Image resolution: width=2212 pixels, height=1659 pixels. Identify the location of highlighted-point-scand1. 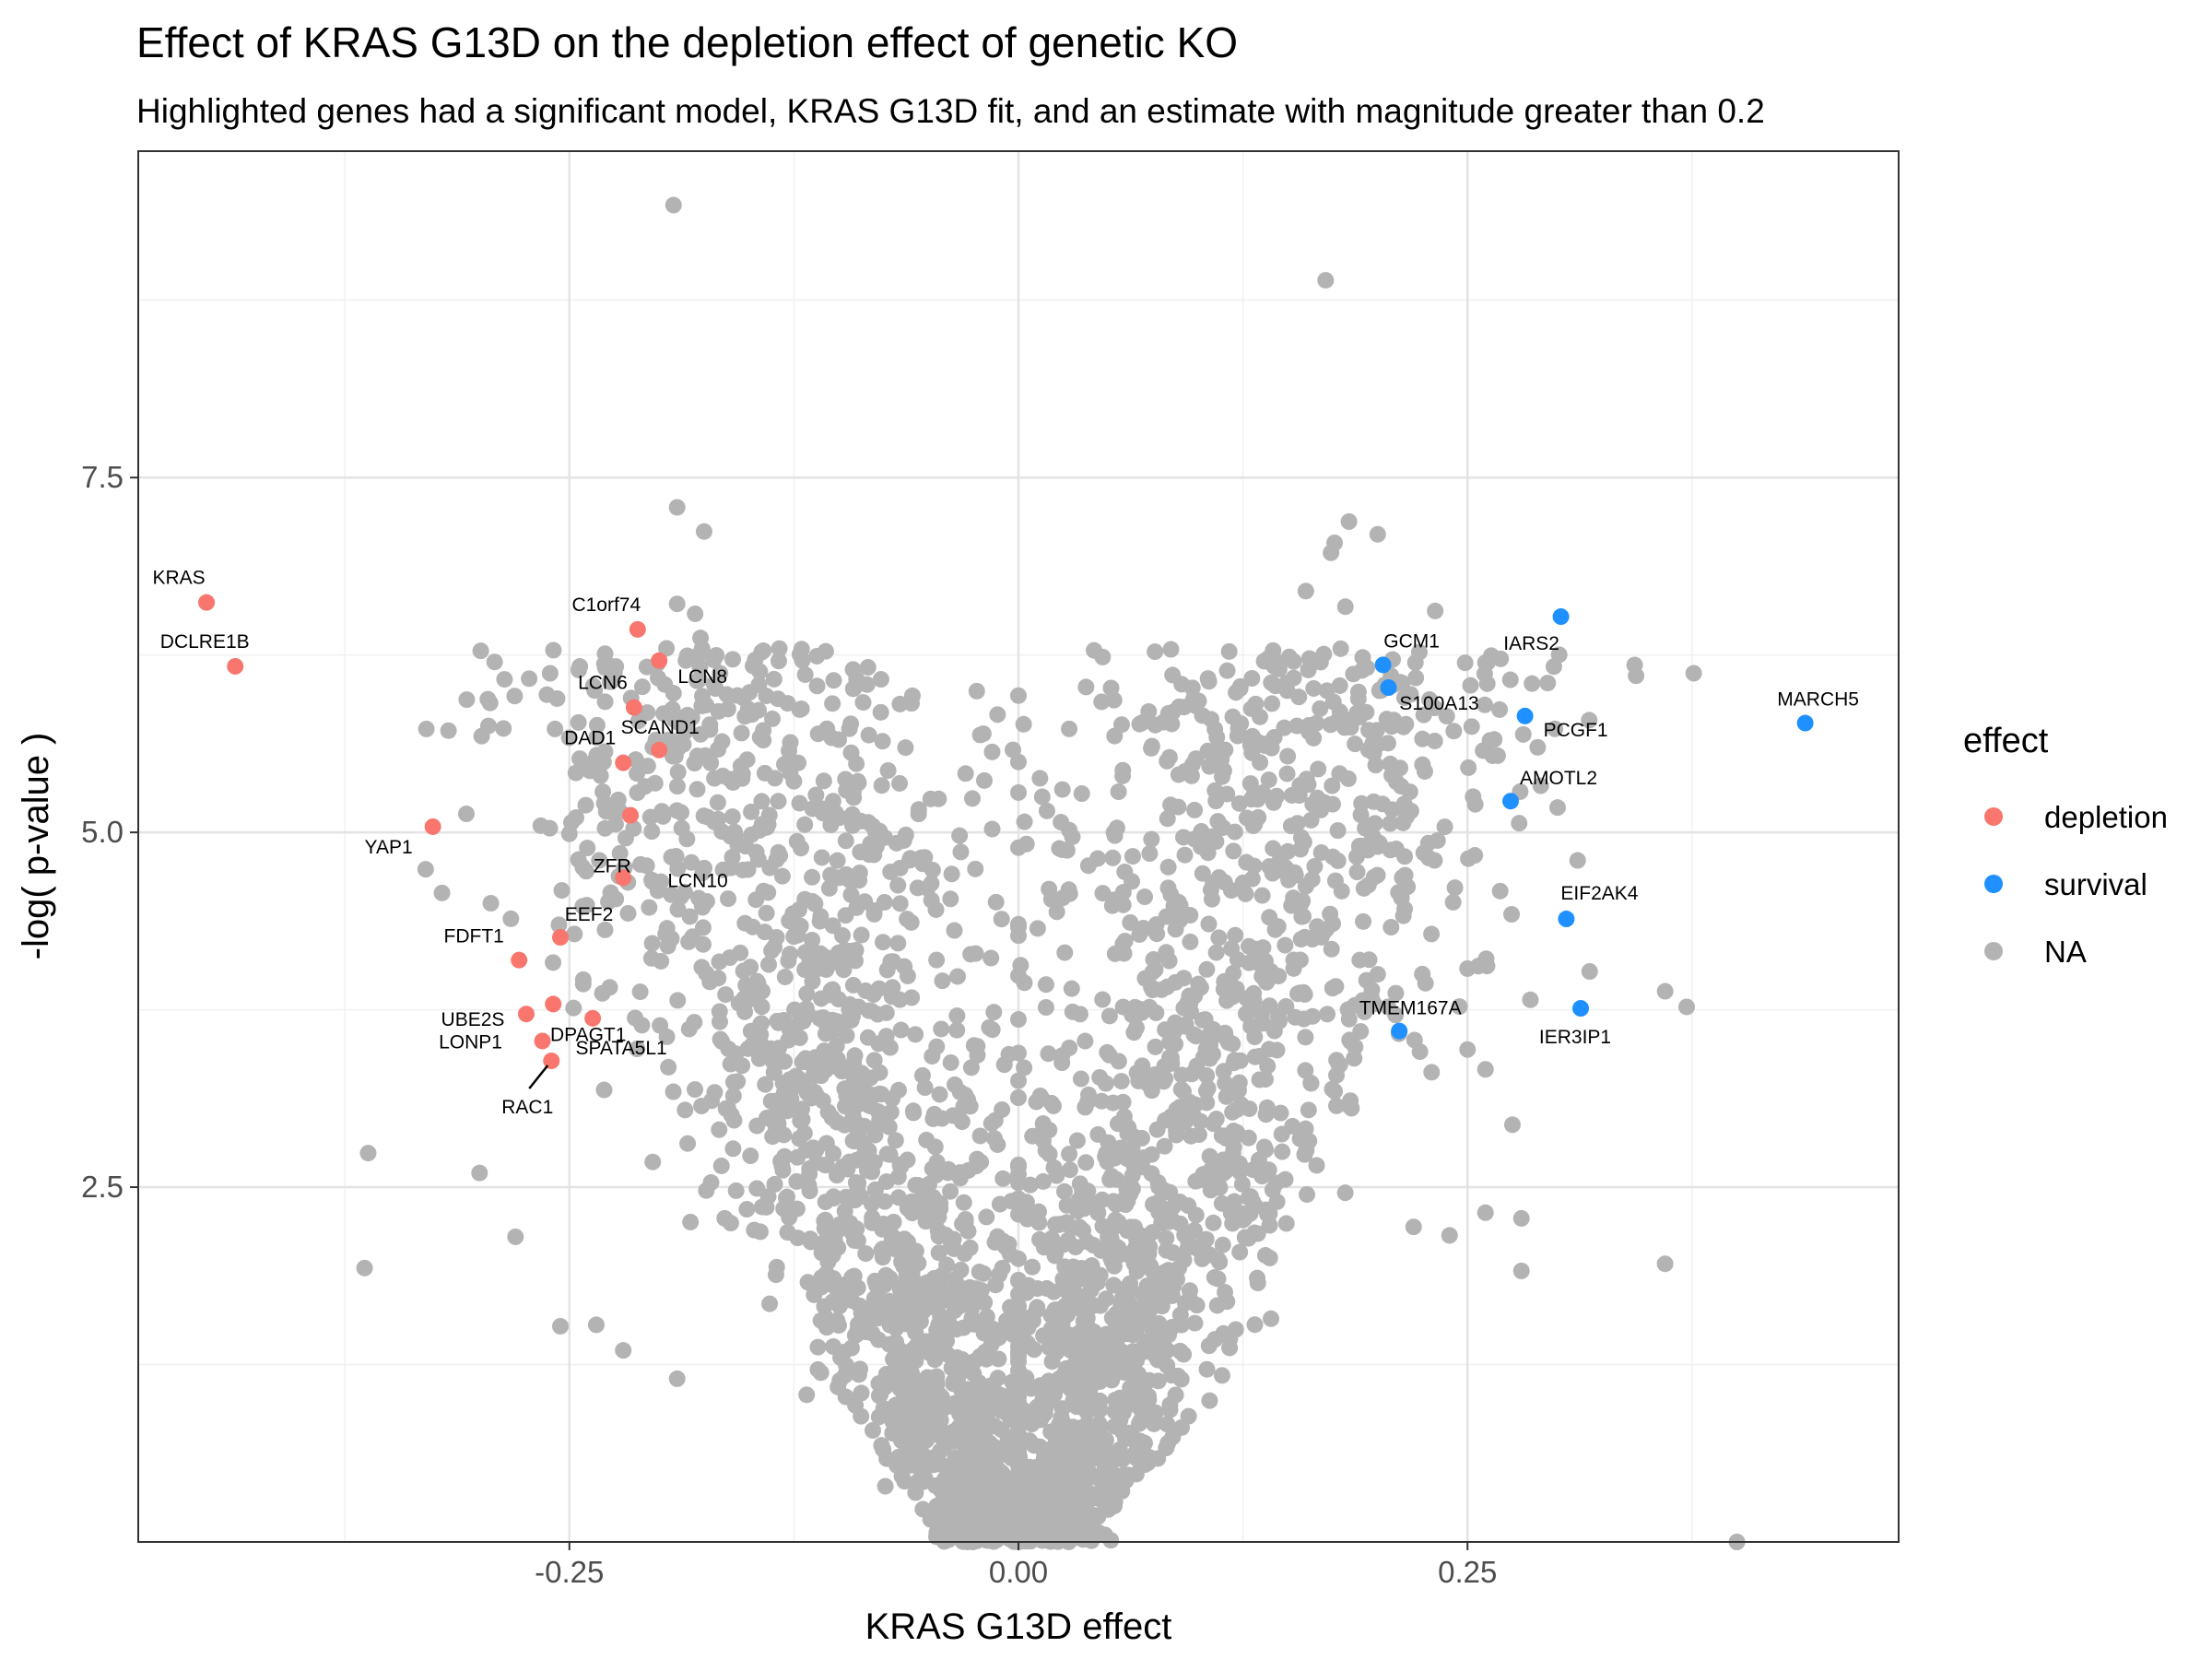
(659, 750).